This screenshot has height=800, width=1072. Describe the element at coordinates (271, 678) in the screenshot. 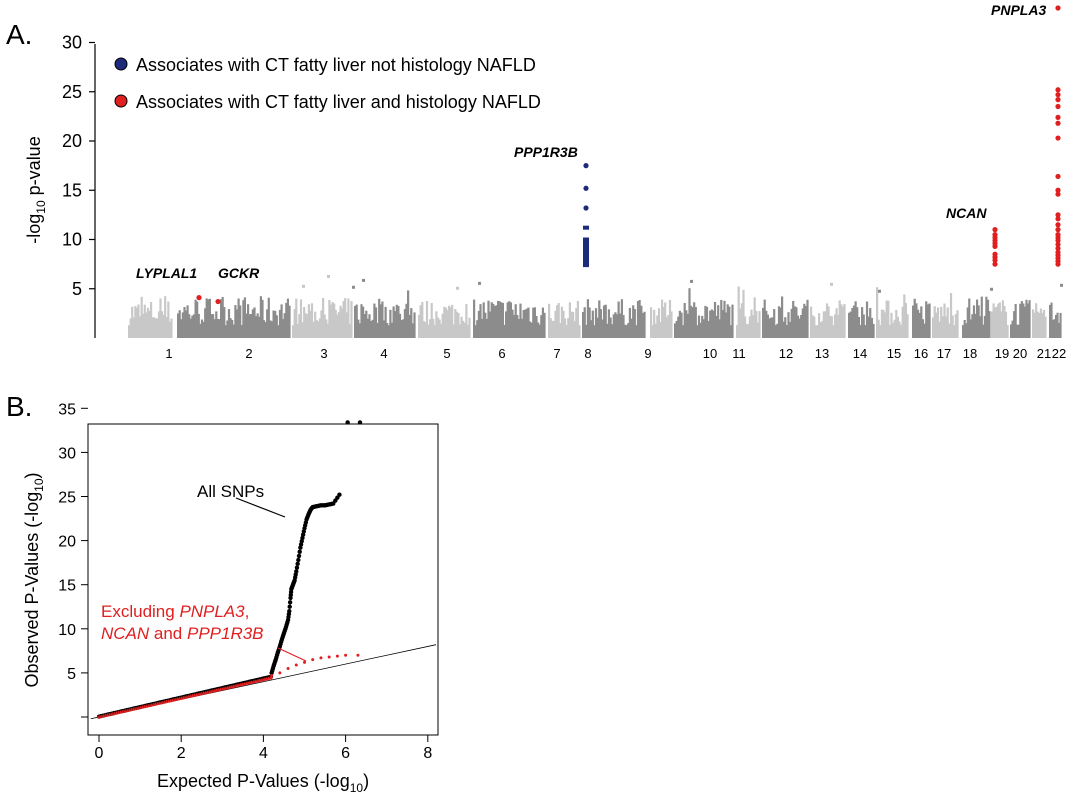

I see `qq-body-point-excluded` at that location.